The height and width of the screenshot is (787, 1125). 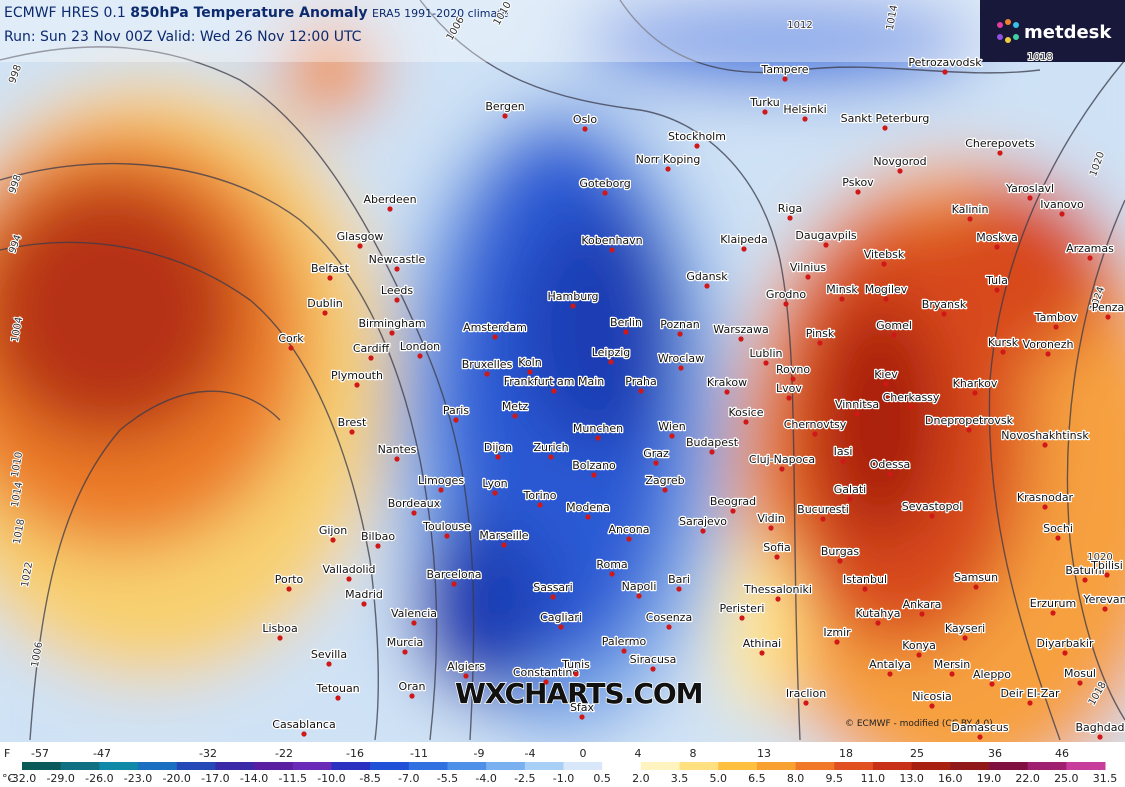 What do you see at coordinates (890, 464) in the screenshot?
I see `city-label: Odessa` at bounding box center [890, 464].